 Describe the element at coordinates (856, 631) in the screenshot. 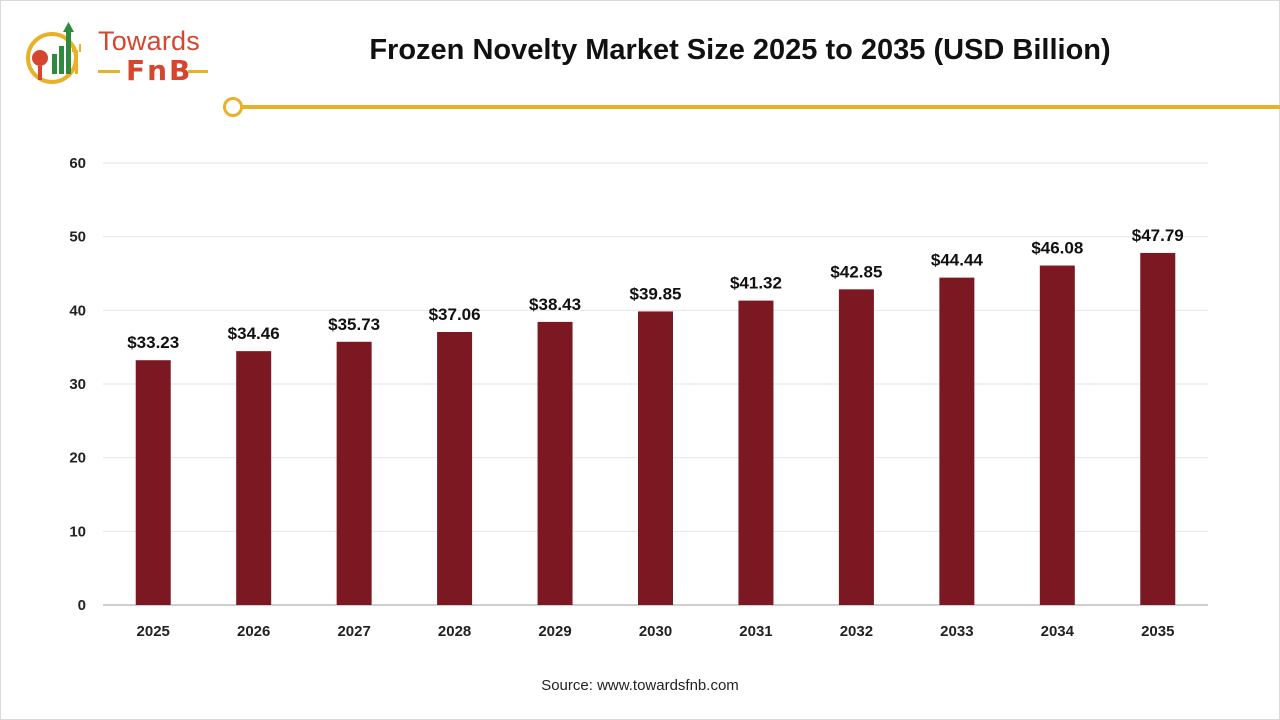

I see `x-tick-label: 2032` at that location.